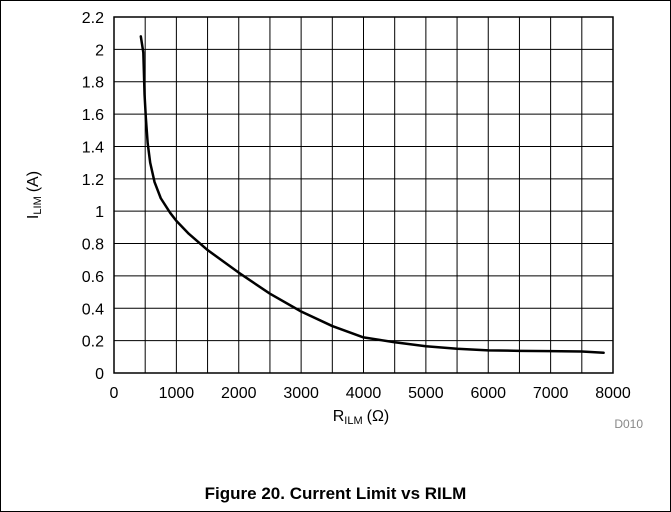 The height and width of the screenshot is (512, 671). Describe the element at coordinates (99, 374) in the screenshot. I see `y-tick-label: 0` at that location.